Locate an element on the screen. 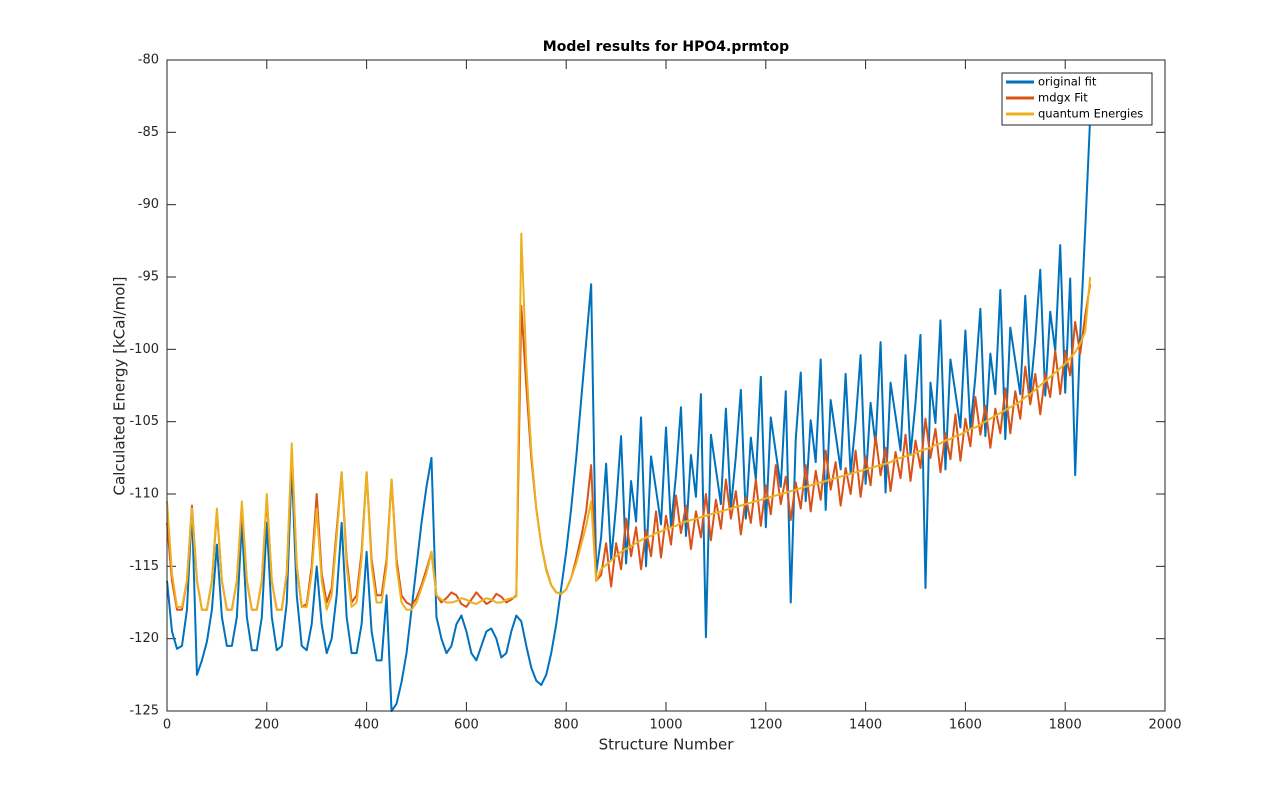  y-tick-label: -85 is located at coordinates (148, 132).